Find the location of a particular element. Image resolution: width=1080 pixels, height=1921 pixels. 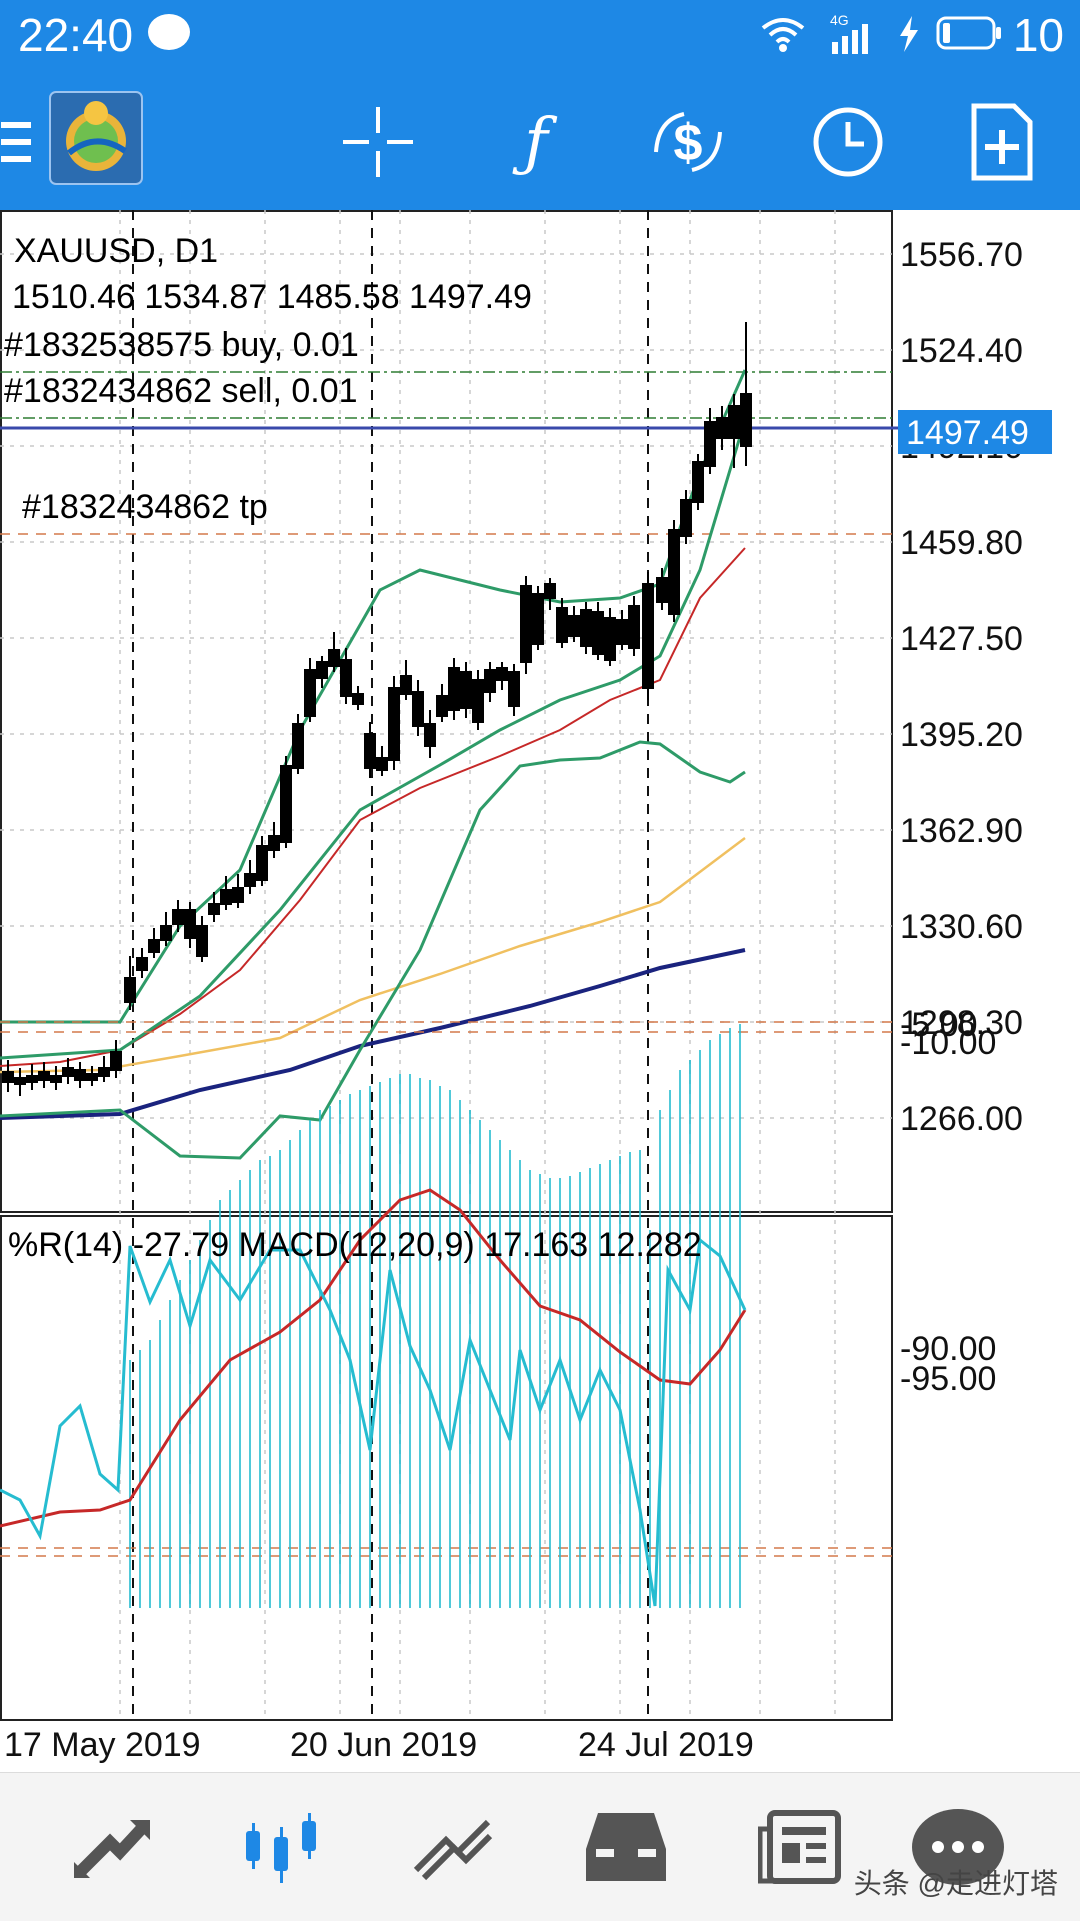

price-axis-label: 1427.50 is located at coordinates (961, 639).